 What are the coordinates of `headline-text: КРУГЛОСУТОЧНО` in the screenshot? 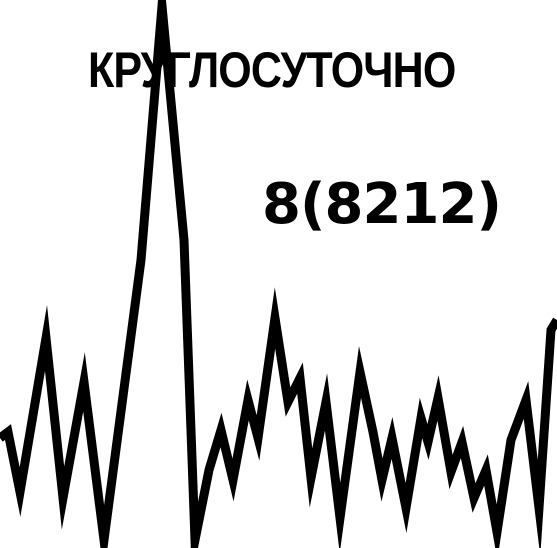 It's located at (272, 70).